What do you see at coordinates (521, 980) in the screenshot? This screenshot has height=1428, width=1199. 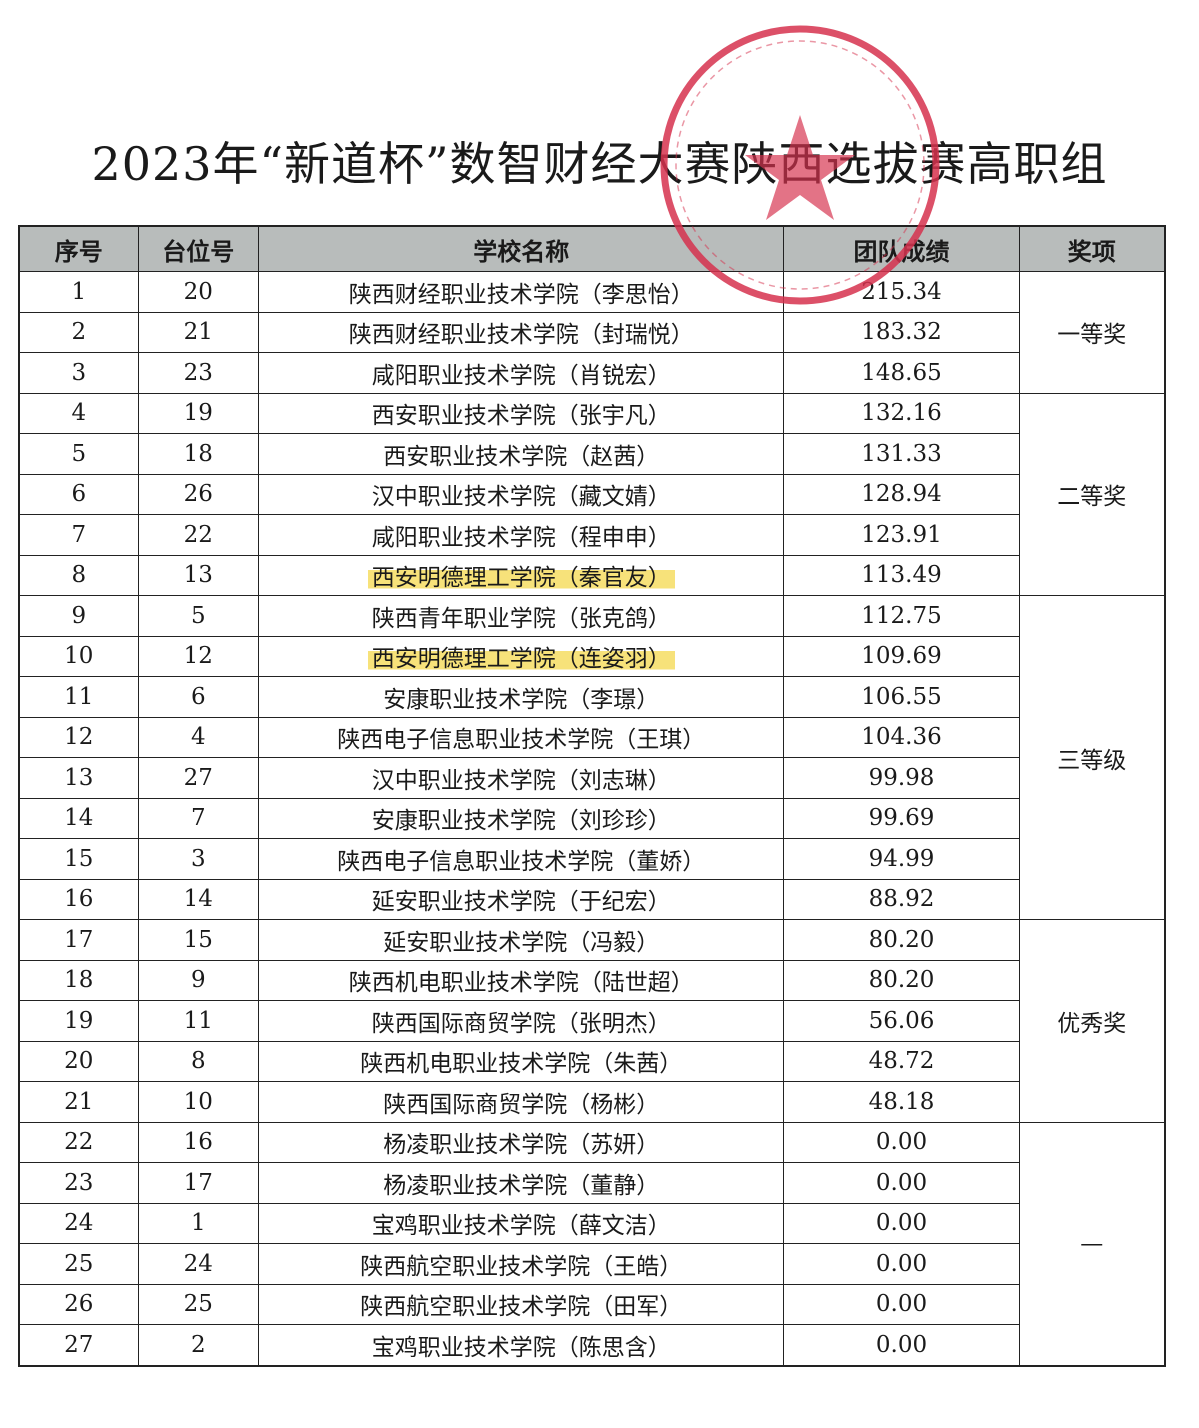 I see `row-school: 陕西机电职业技术学院（陆世超）` at bounding box center [521, 980].